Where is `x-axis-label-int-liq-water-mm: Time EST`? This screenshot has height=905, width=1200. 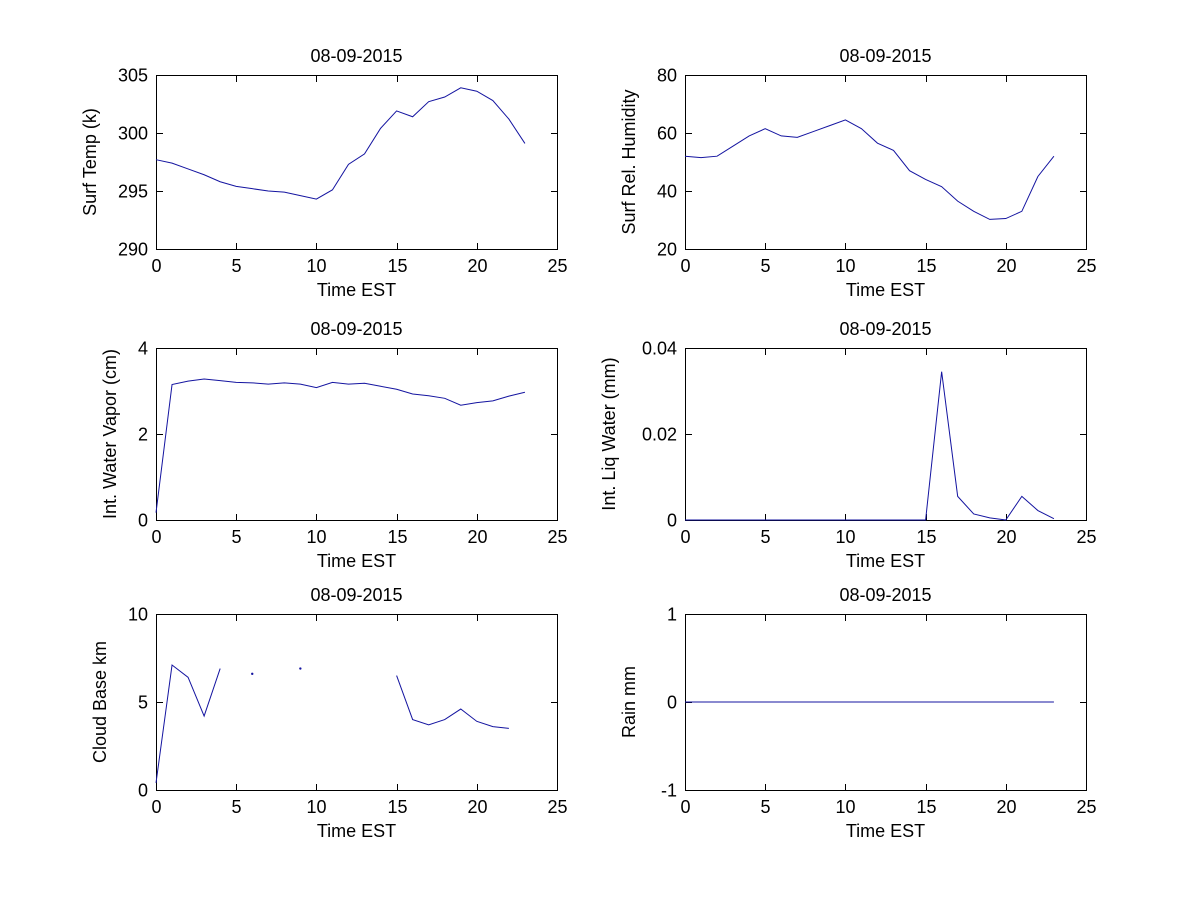 x-axis-label-int-liq-water-mm: Time EST is located at coordinates (885, 561).